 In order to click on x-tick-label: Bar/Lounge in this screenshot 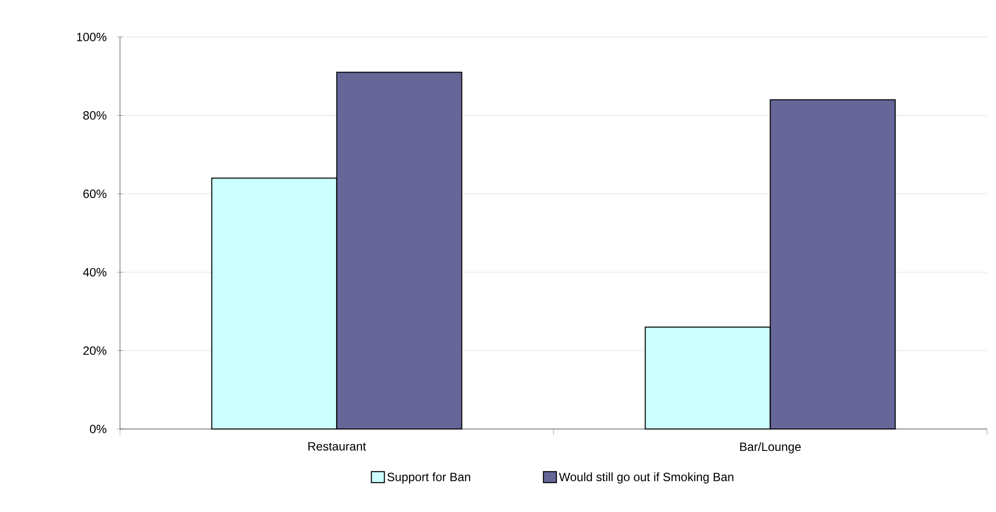, I will do `click(770, 448)`.